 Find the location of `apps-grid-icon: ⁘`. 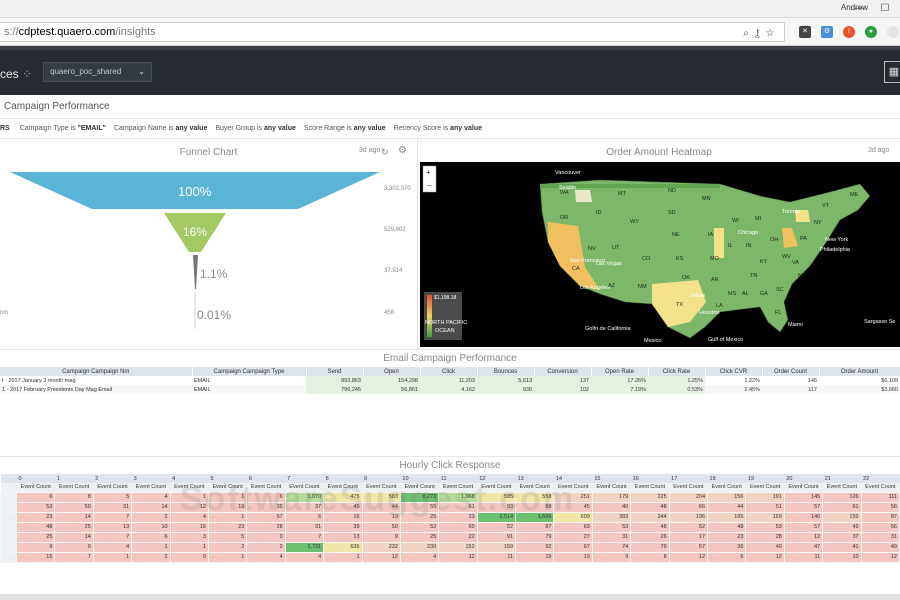

apps-grid-icon: ⁘ is located at coordinates (27, 74).